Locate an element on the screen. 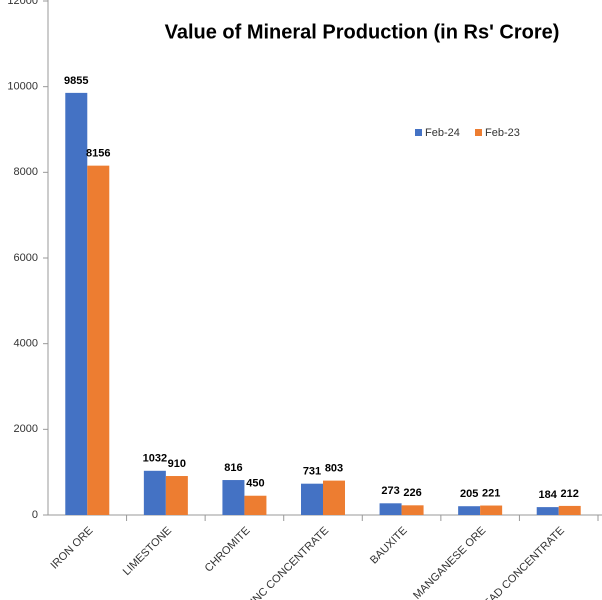  value-label: 212 is located at coordinates (570, 494).